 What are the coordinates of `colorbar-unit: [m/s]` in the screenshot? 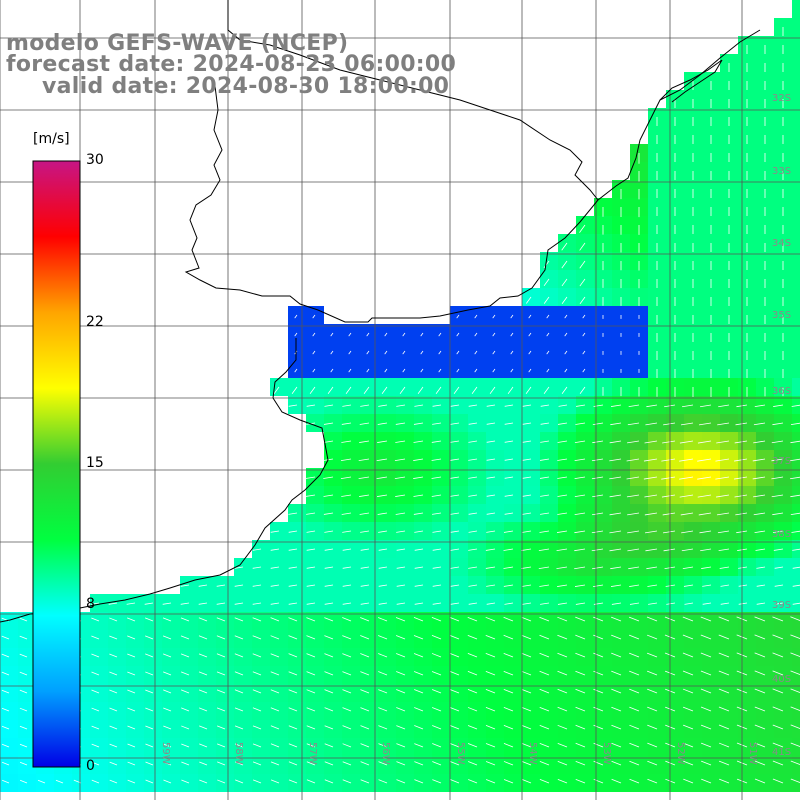 It's located at (51, 139).